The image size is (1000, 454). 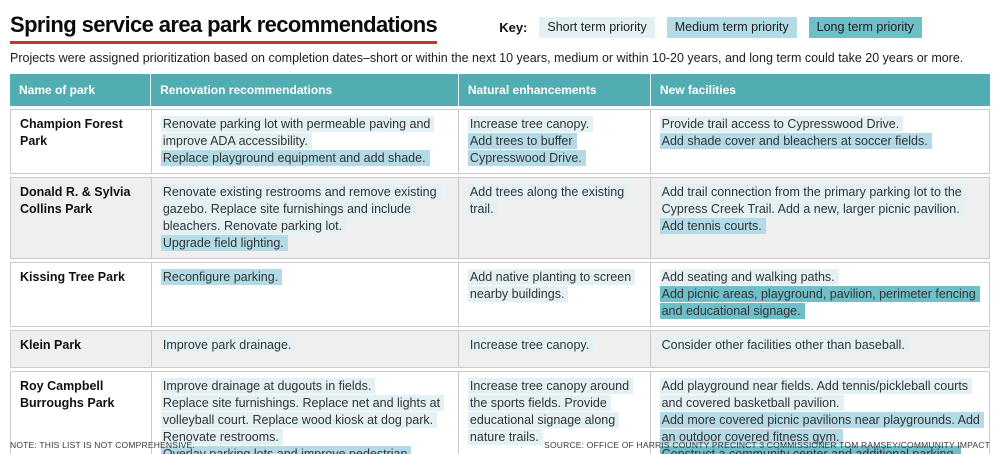 I want to click on priority-highlight-medium: Add trees to buffer Cypresswood Drive., so click(x=526, y=150).